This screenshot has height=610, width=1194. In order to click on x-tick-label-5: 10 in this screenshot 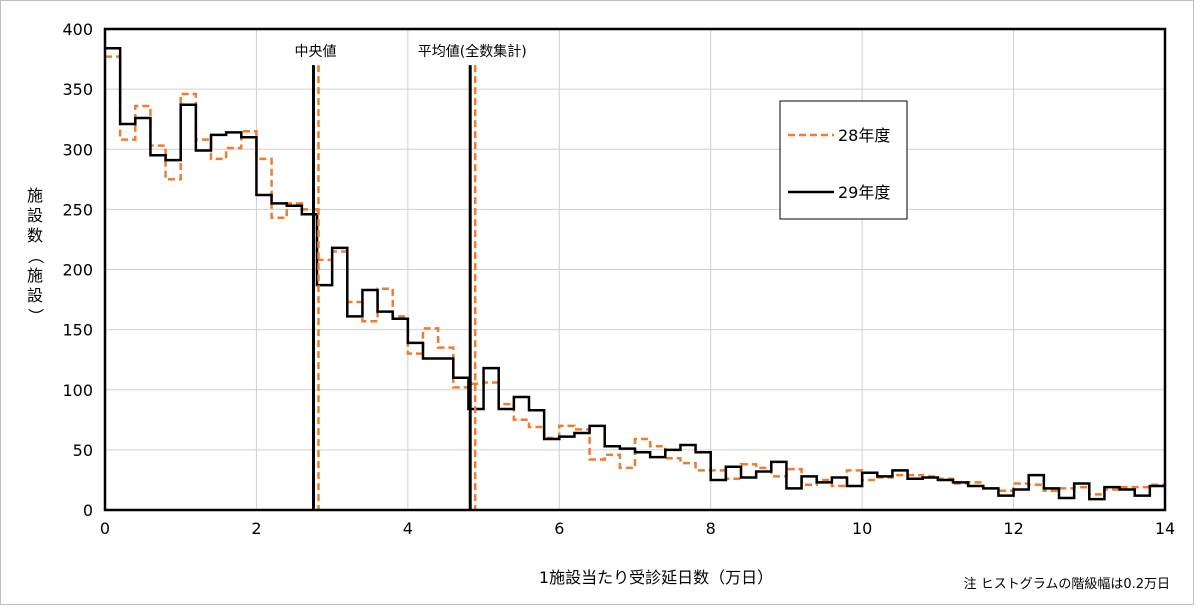, I will do `click(862, 528)`.